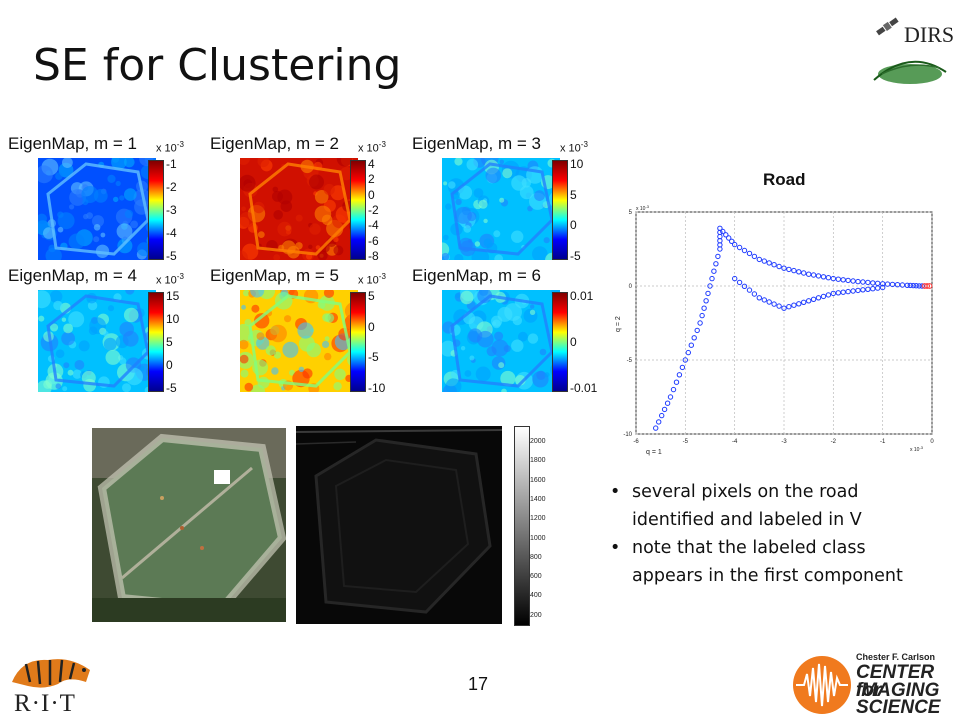 Image resolution: width=960 pixels, height=720 pixels. What do you see at coordinates (173, 296) in the screenshot?
I see `colorbar-tick-label: 15` at bounding box center [173, 296].